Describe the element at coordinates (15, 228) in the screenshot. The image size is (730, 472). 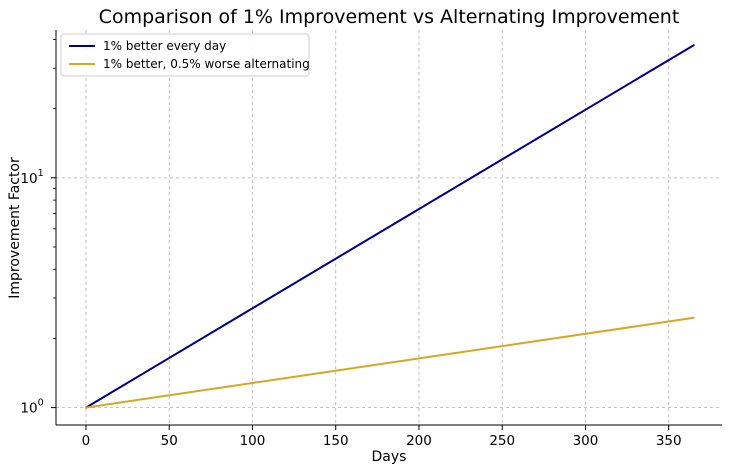
I see `y-axis-label: Improvement Factor` at that location.